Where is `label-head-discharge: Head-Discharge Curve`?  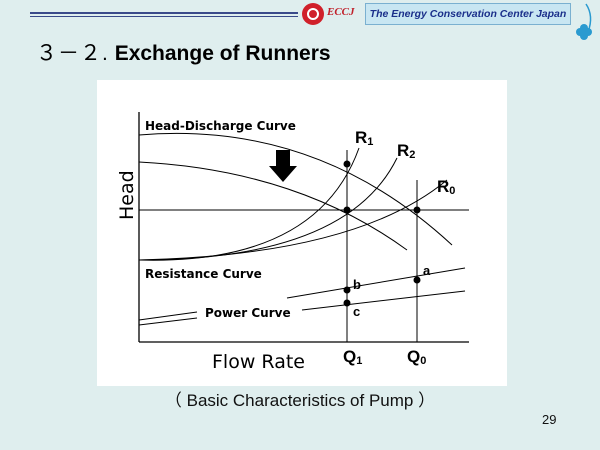
label-head-discharge: Head-Discharge Curve is located at coordinates (220, 126).